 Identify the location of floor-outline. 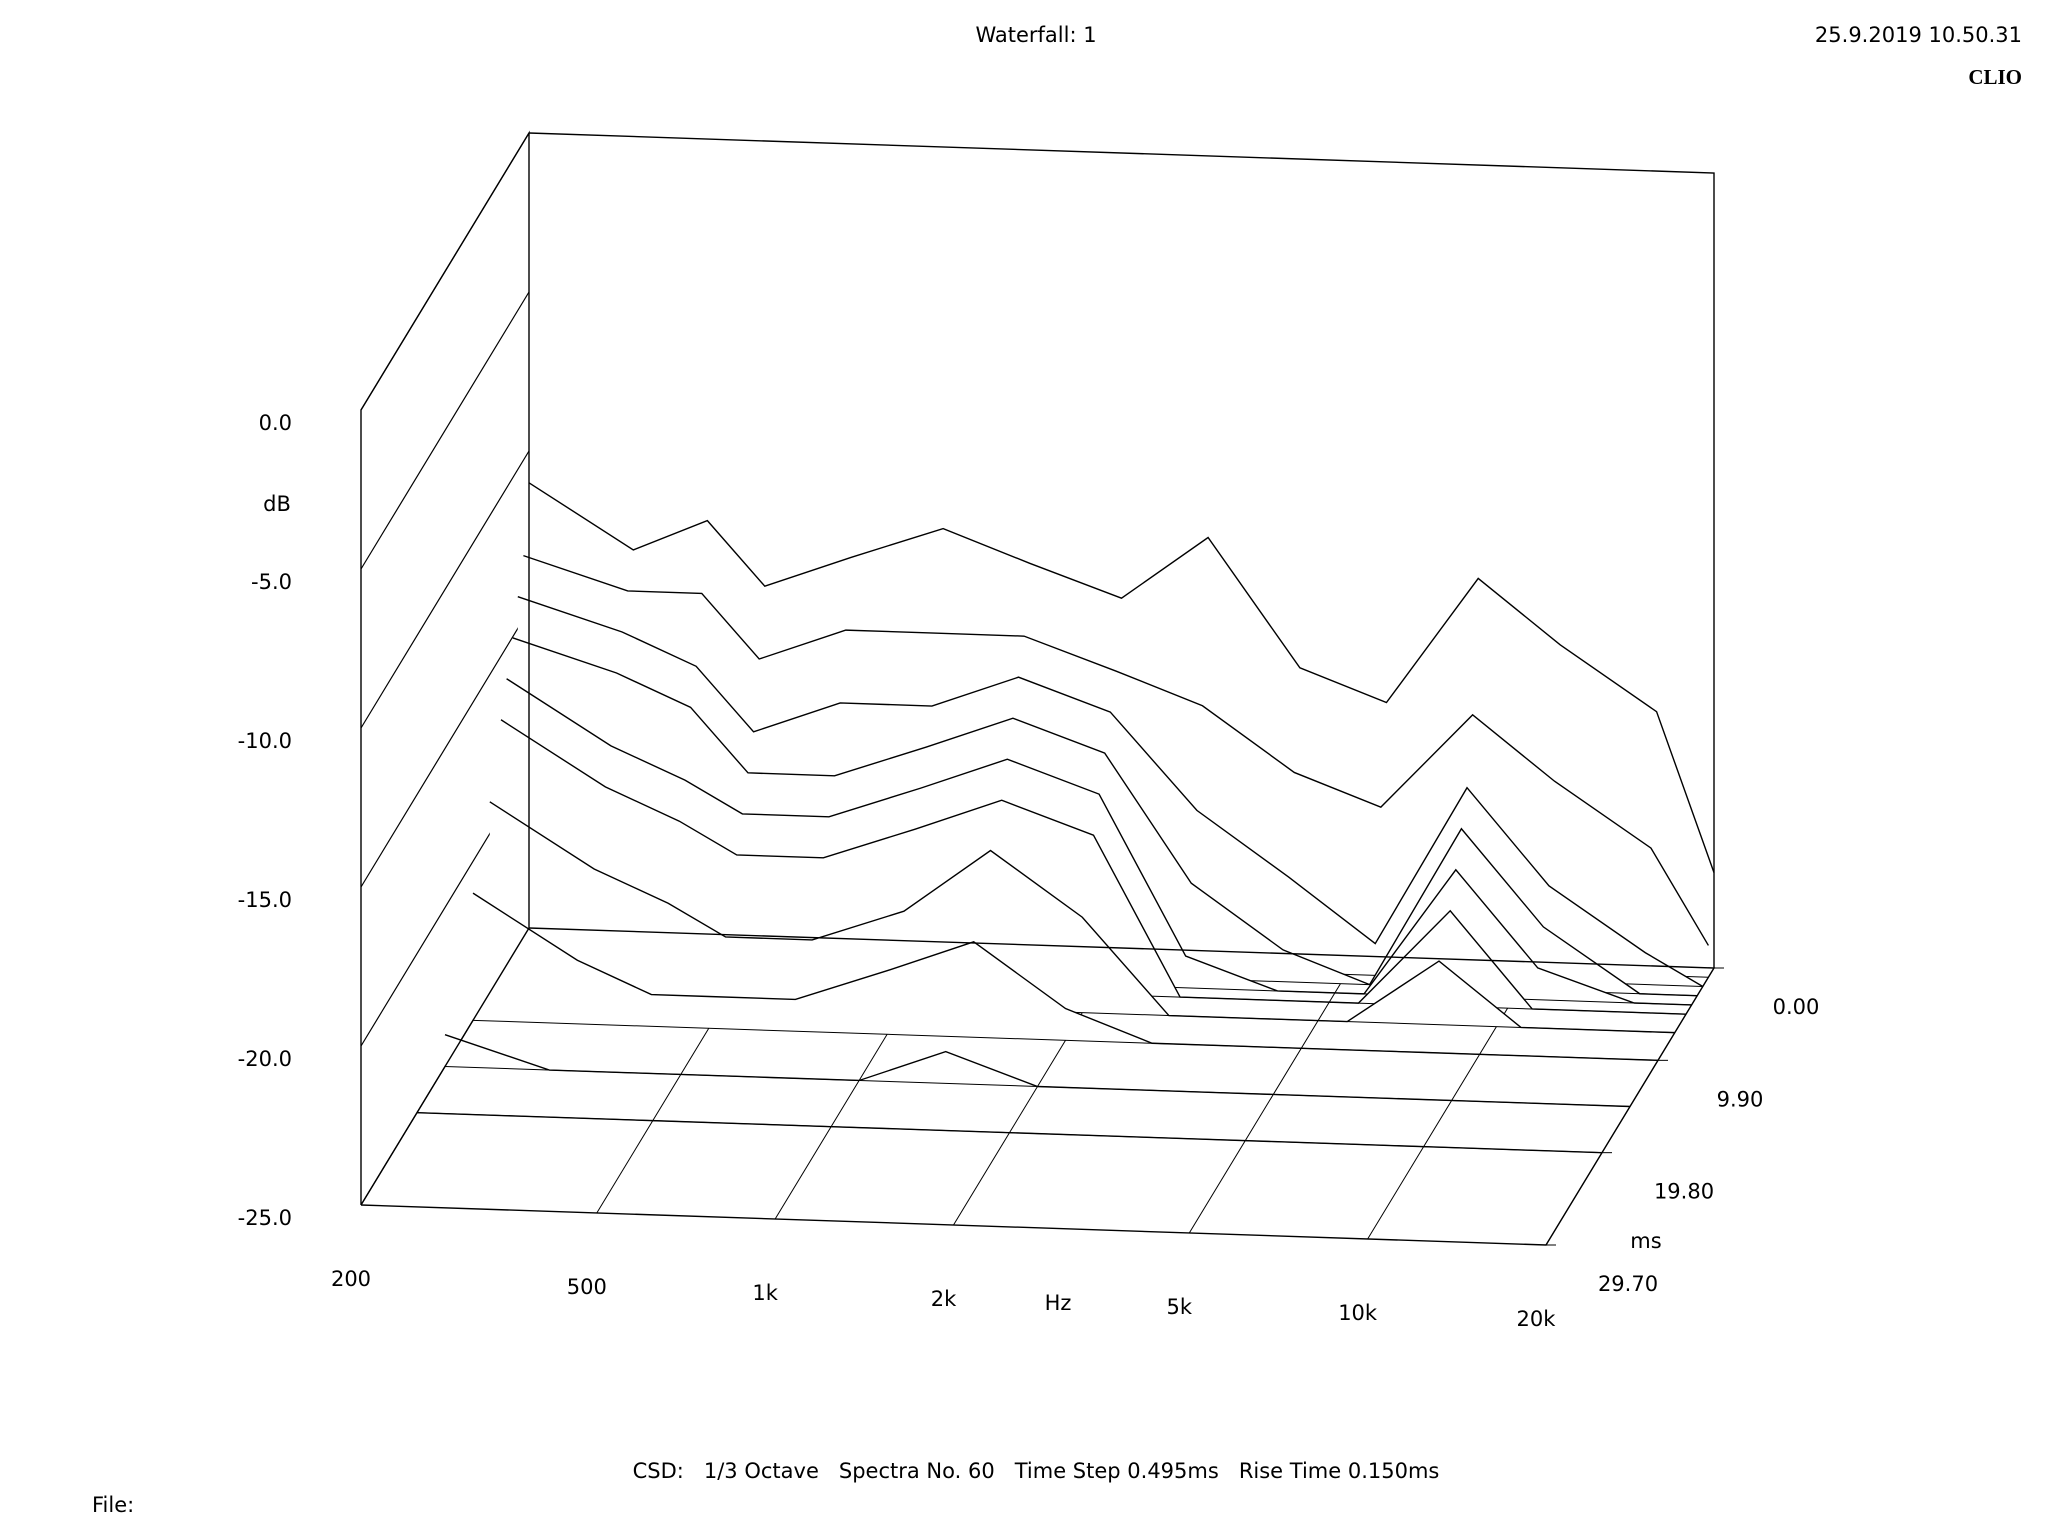
(1038, 1086).